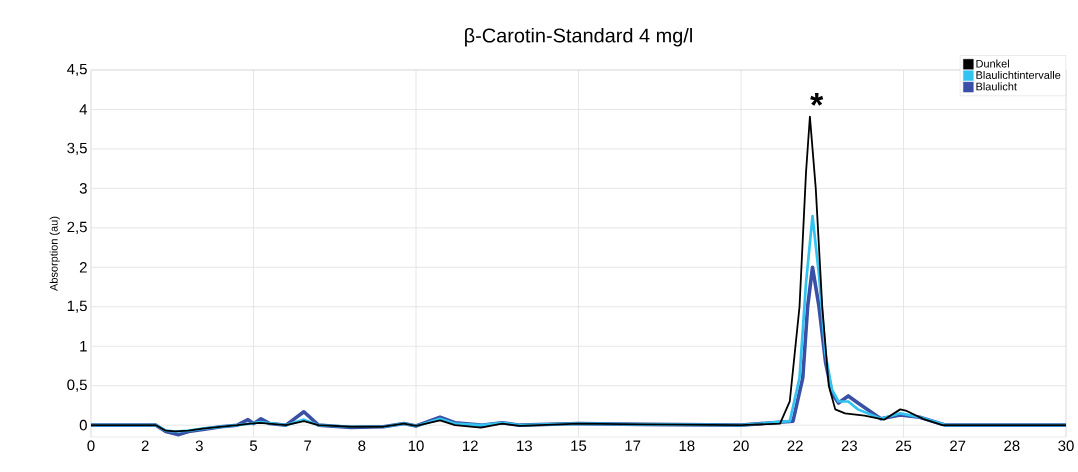  What do you see at coordinates (83, 346) in the screenshot?
I see `y-tick-label: 1` at bounding box center [83, 346].